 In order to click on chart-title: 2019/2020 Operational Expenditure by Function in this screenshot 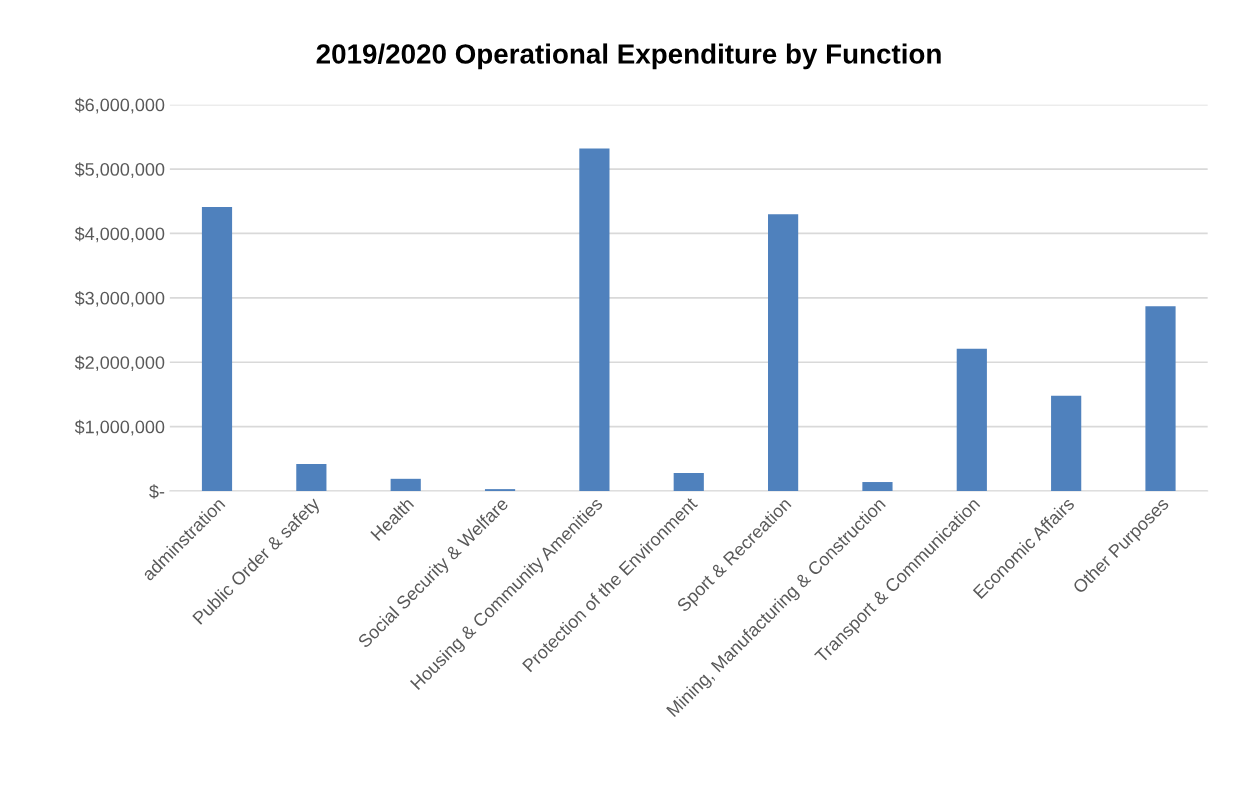, I will do `click(628, 56)`.